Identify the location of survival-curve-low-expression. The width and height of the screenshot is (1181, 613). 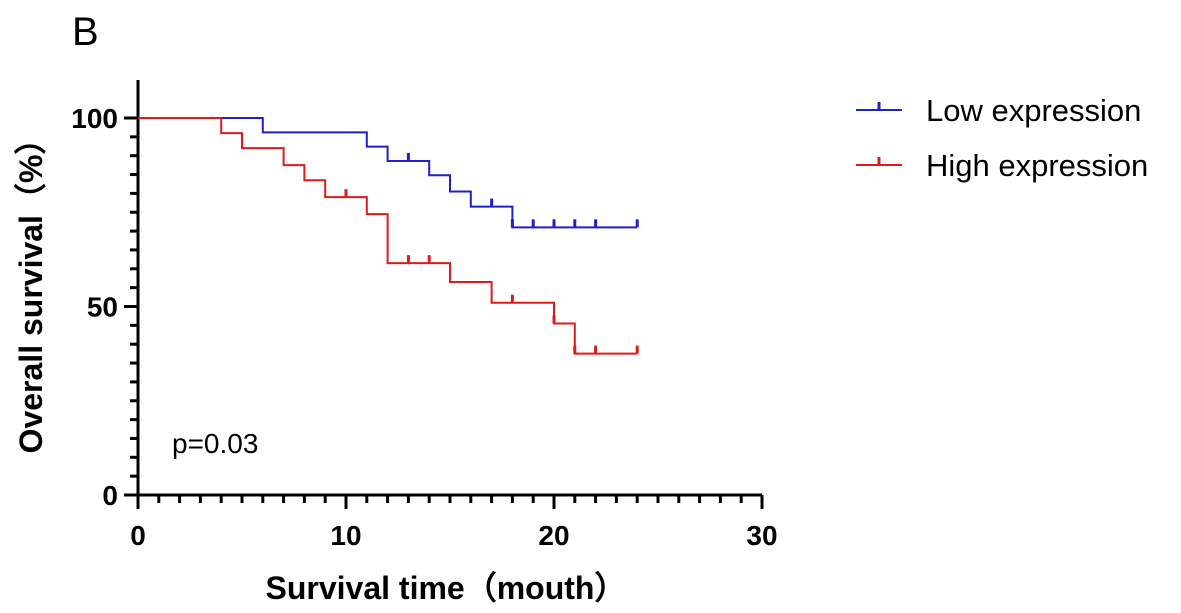
(388, 173).